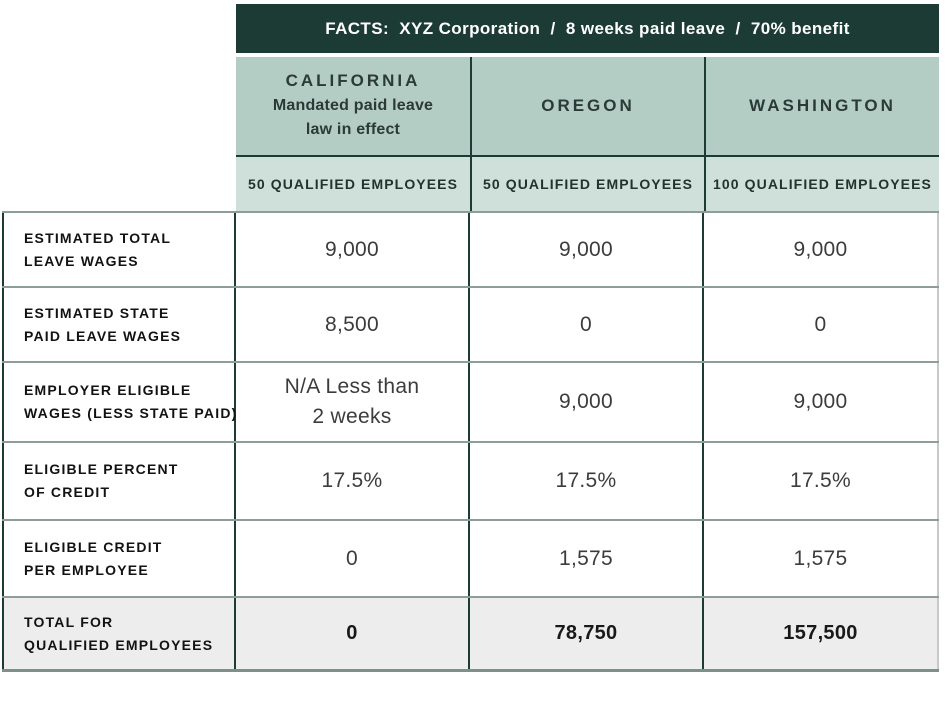 This screenshot has width=945, height=703. What do you see at coordinates (353, 80) in the screenshot?
I see `state-name-california: CALIFORNIA` at bounding box center [353, 80].